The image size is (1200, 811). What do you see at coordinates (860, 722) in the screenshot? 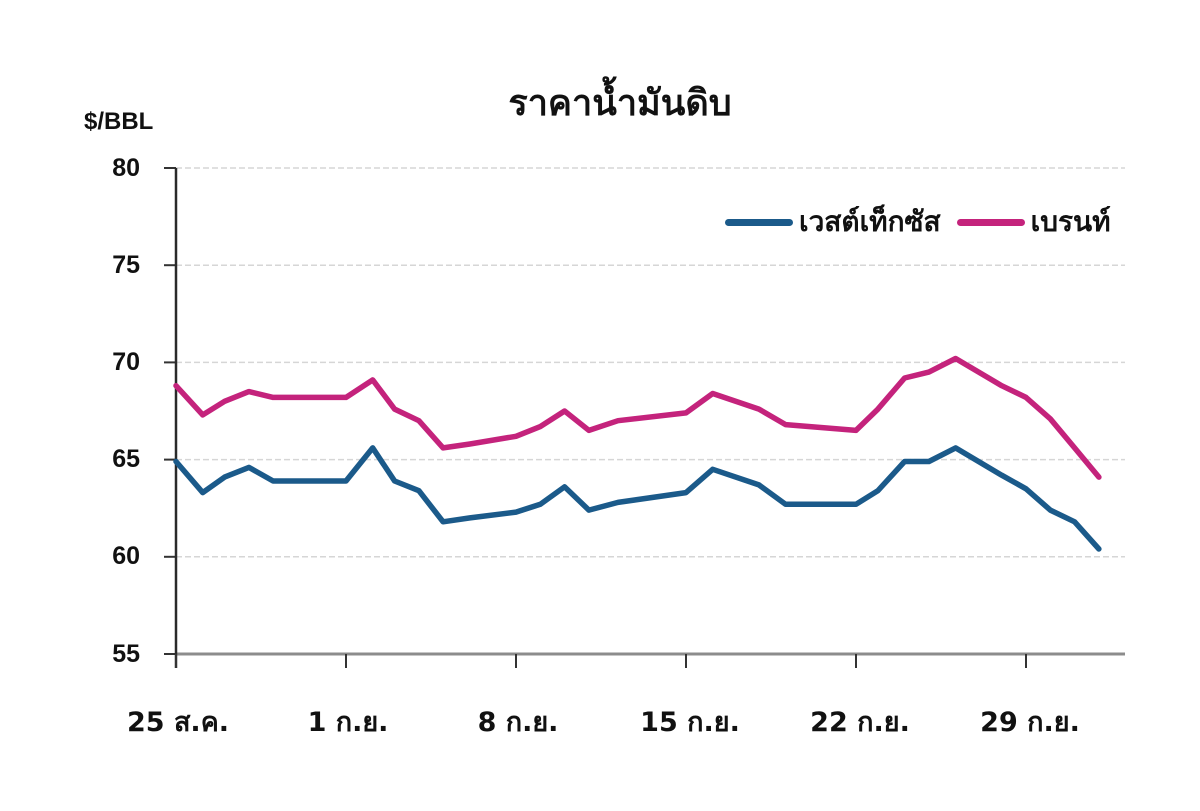
I see `x-tick-label: 22 ก.ย.` at bounding box center [860, 722].